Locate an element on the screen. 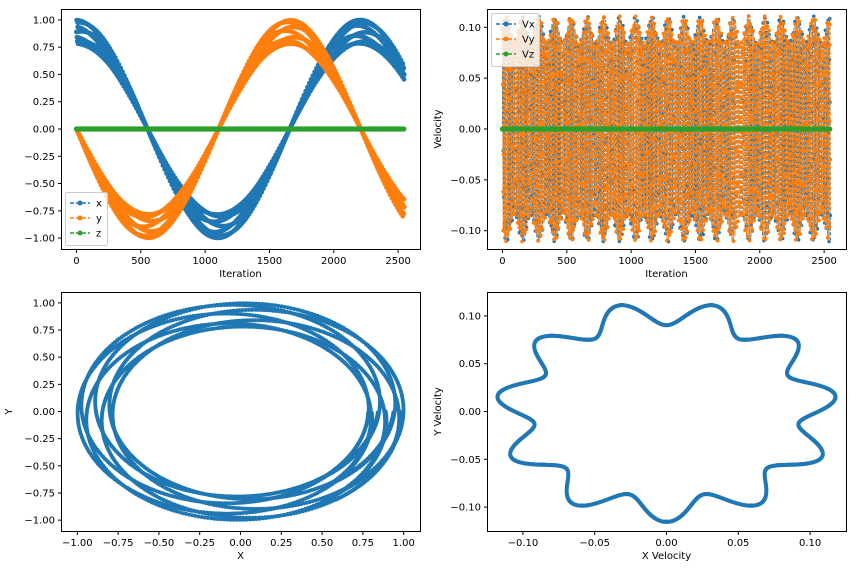 This screenshot has width=856, height=568. x-tick-label: −1.00 is located at coordinates (77, 543).